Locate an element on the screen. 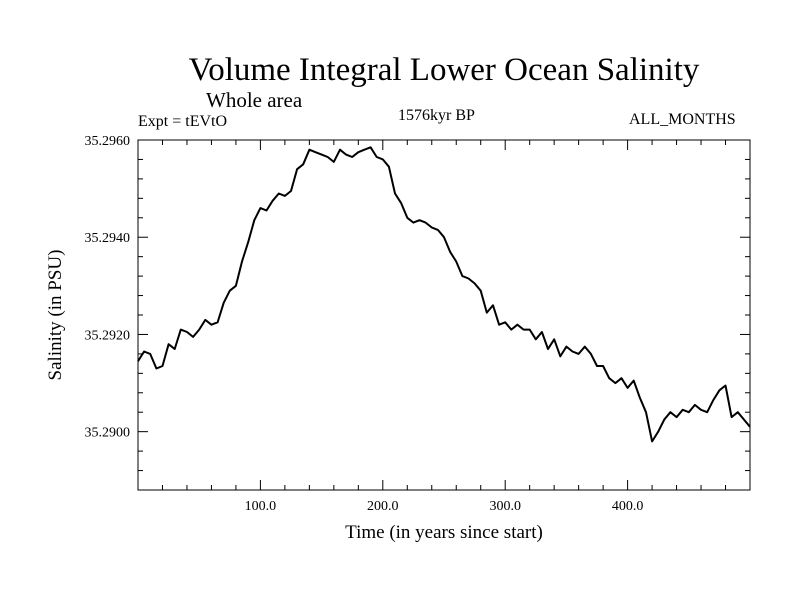 This screenshot has height=600, width=800. y-tick-label: 35.2900 is located at coordinates (108, 433).